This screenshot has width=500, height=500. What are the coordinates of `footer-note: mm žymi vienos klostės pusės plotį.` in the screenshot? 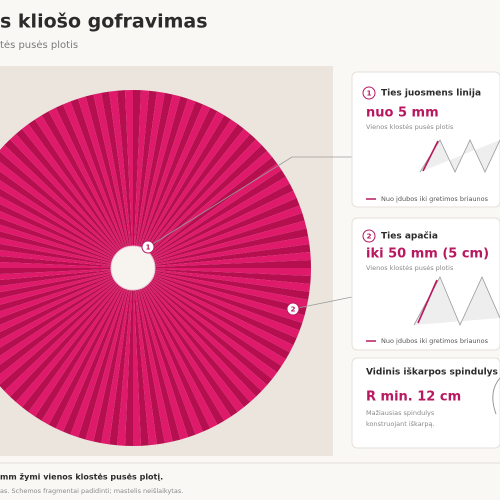 It's located at (81, 477).